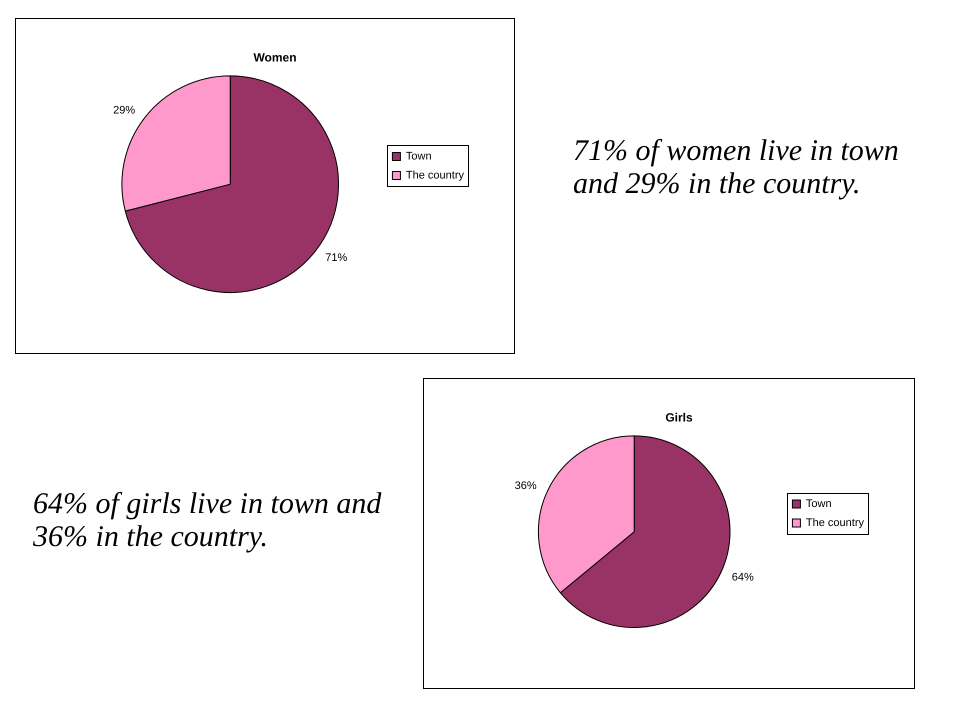 This screenshot has height=720, width=960. I want to click on chart-title: Girls, so click(679, 417).